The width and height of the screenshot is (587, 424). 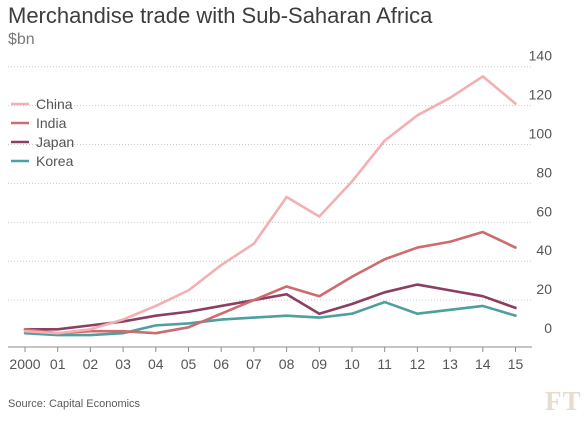 I want to click on x-tick-label: 03, so click(x=123, y=364).